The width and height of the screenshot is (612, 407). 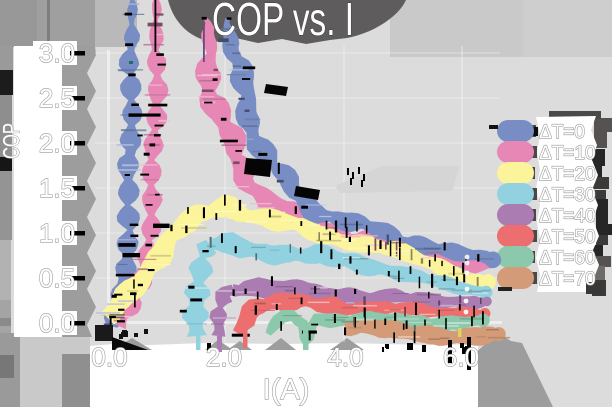 What do you see at coordinates (345, 357) in the screenshot?
I see `svg-text: 4.0` at bounding box center [345, 357].